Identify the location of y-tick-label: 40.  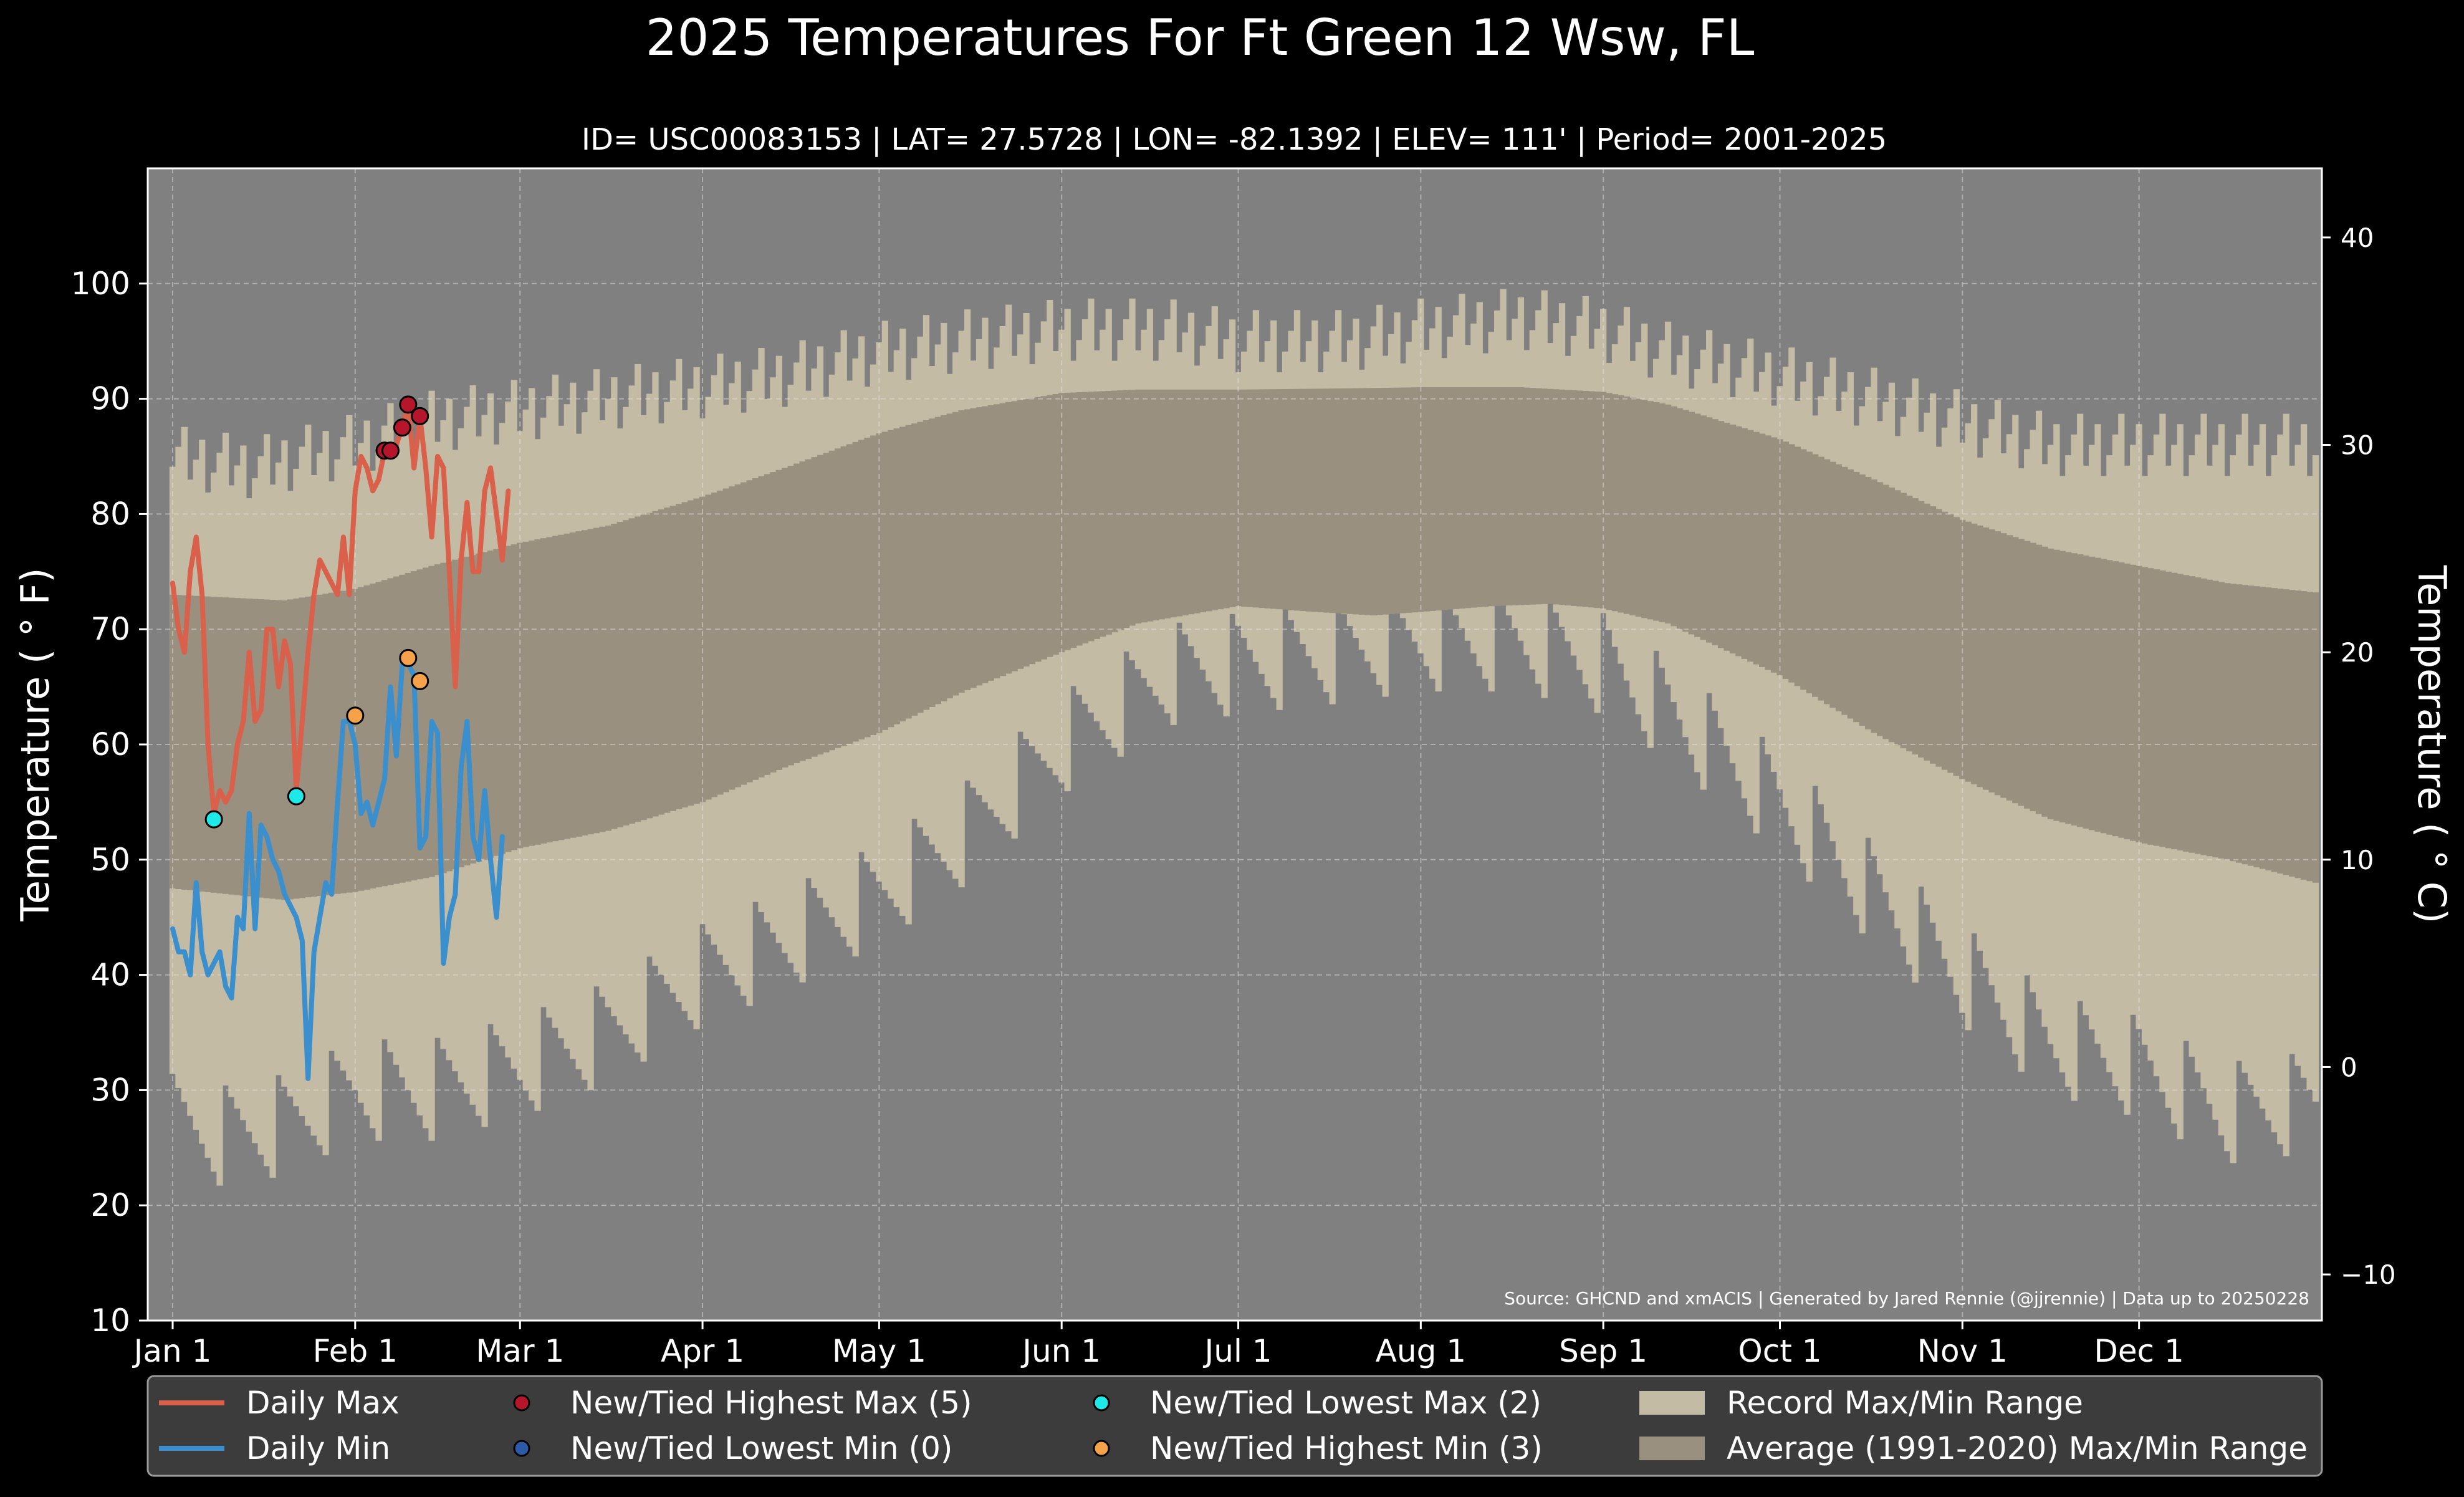
(110, 975).